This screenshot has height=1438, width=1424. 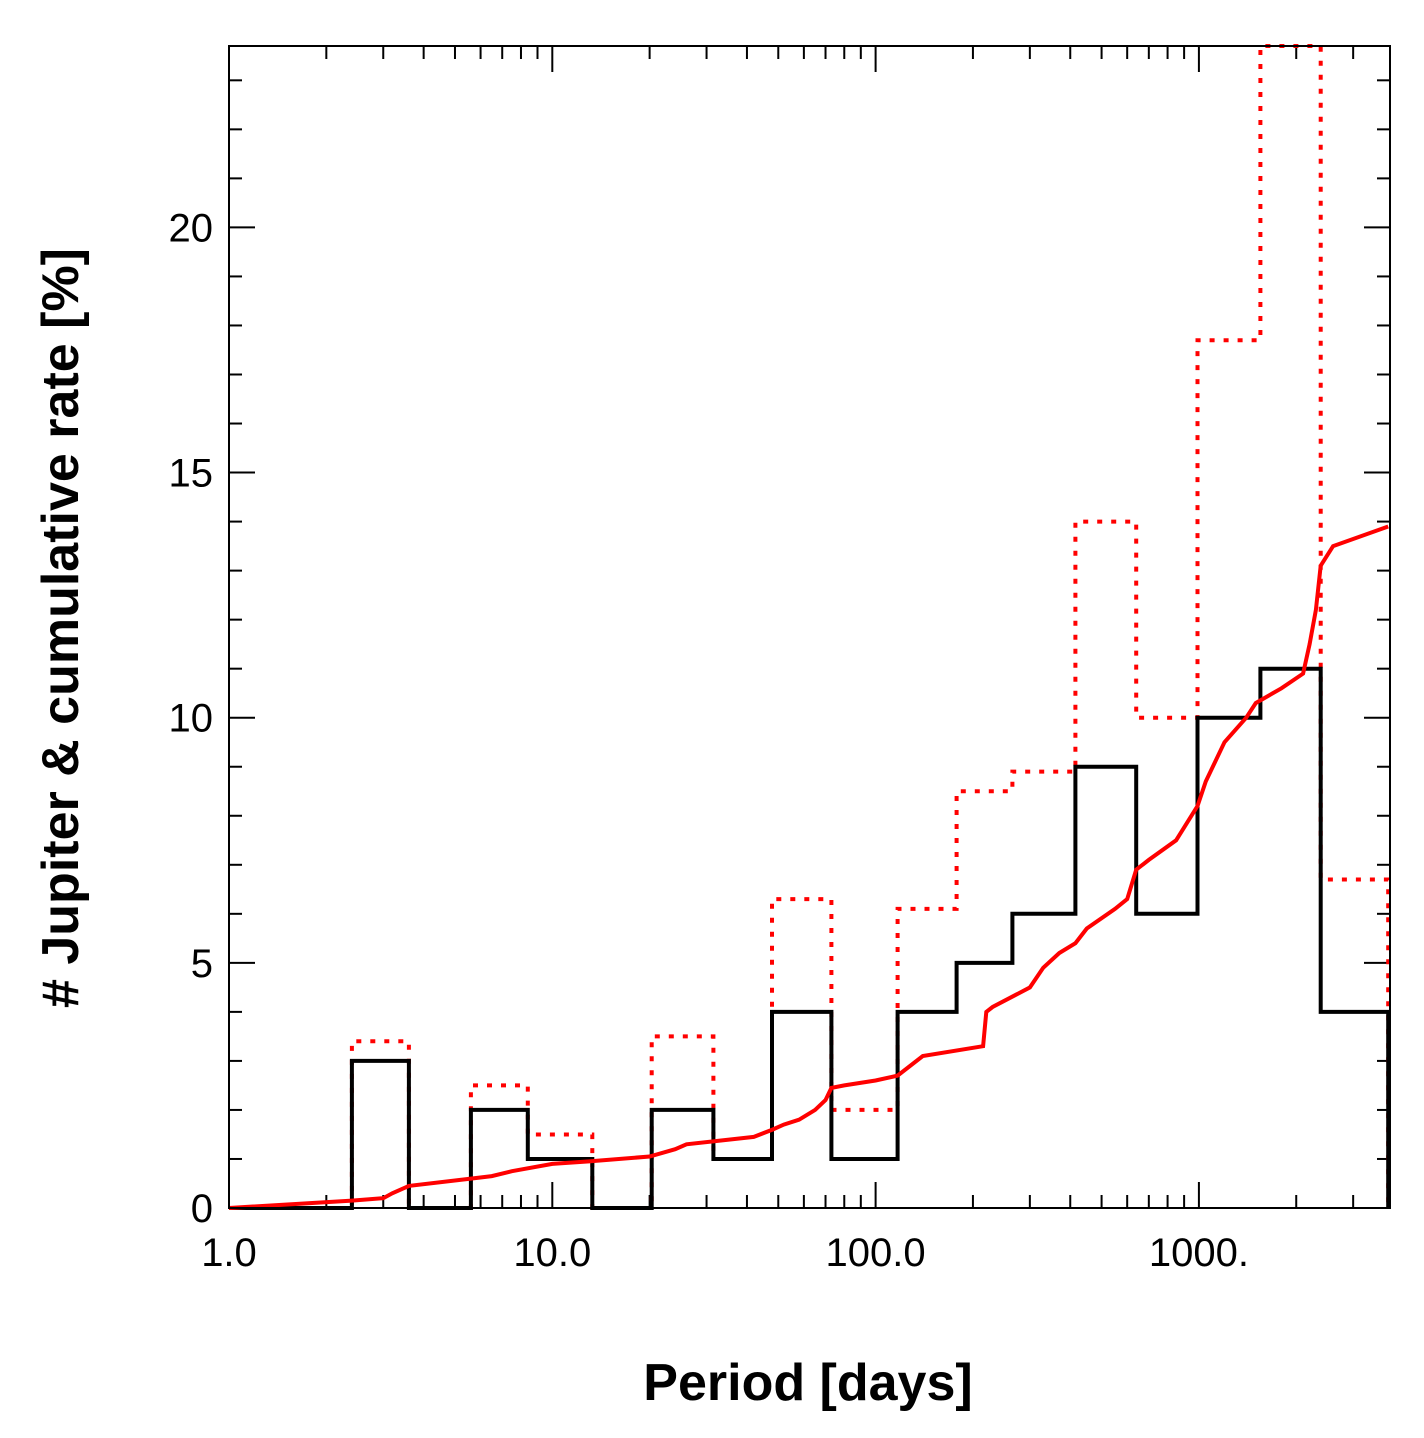 I want to click on x-tick-label: 1000., so click(x=1199, y=1253).